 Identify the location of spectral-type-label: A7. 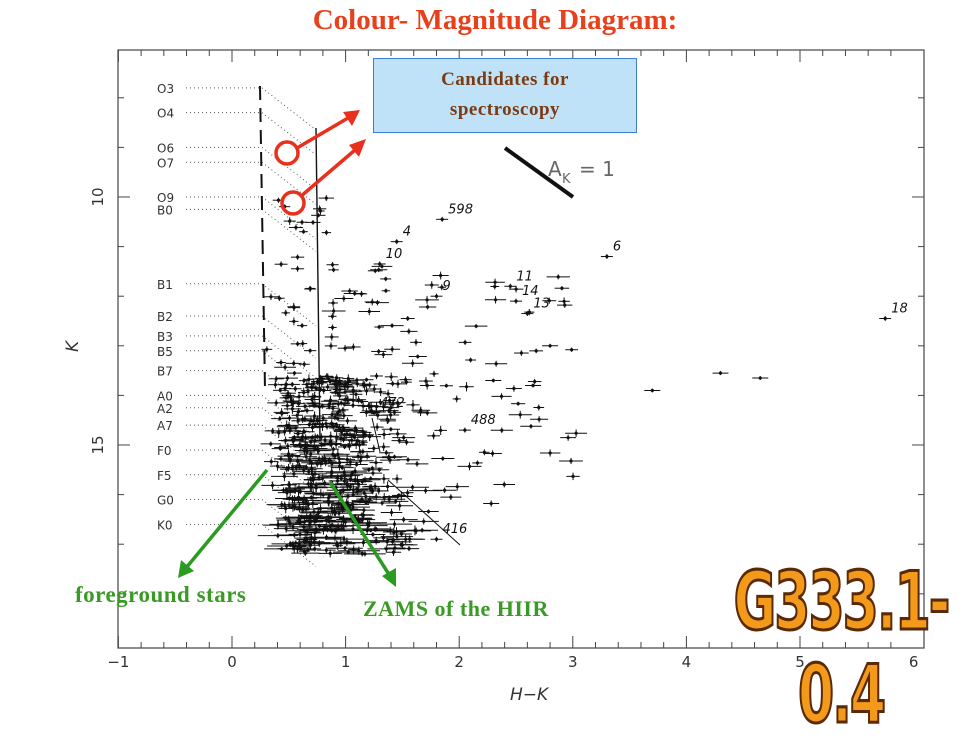
(165, 426).